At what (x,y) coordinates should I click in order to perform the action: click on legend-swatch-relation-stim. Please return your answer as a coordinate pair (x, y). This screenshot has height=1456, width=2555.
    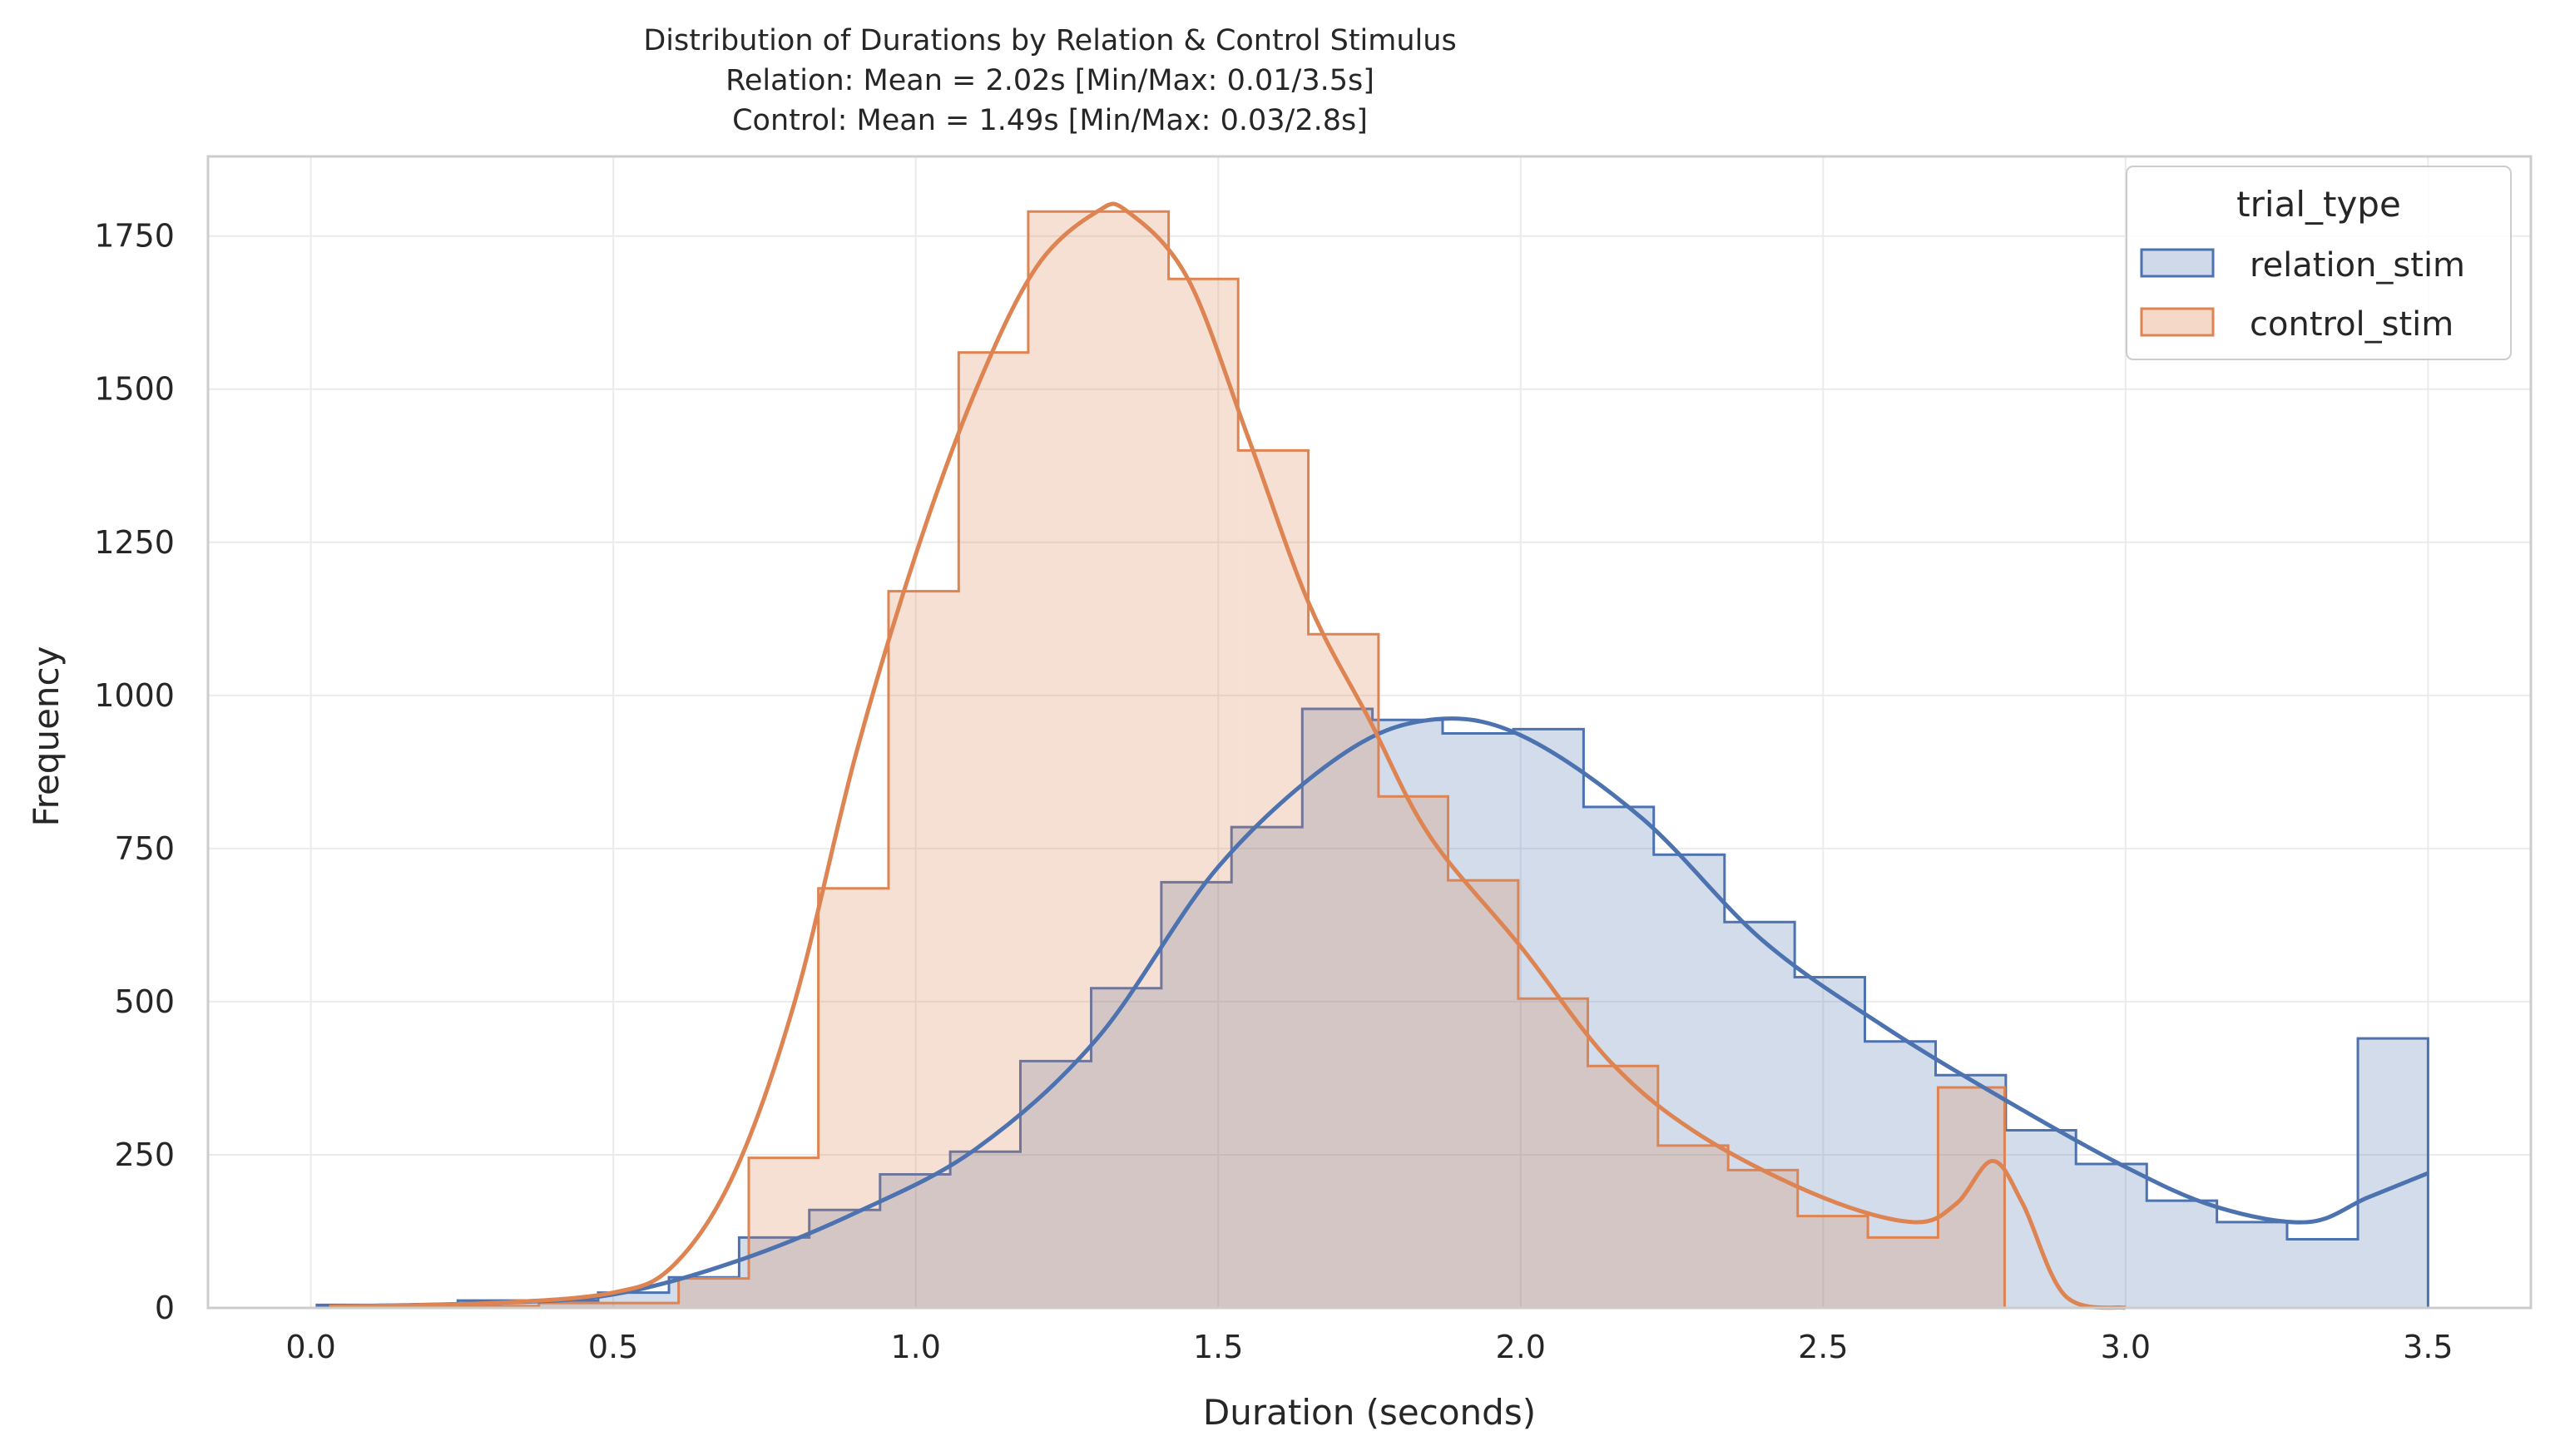
    Looking at the image, I should click on (2177, 263).